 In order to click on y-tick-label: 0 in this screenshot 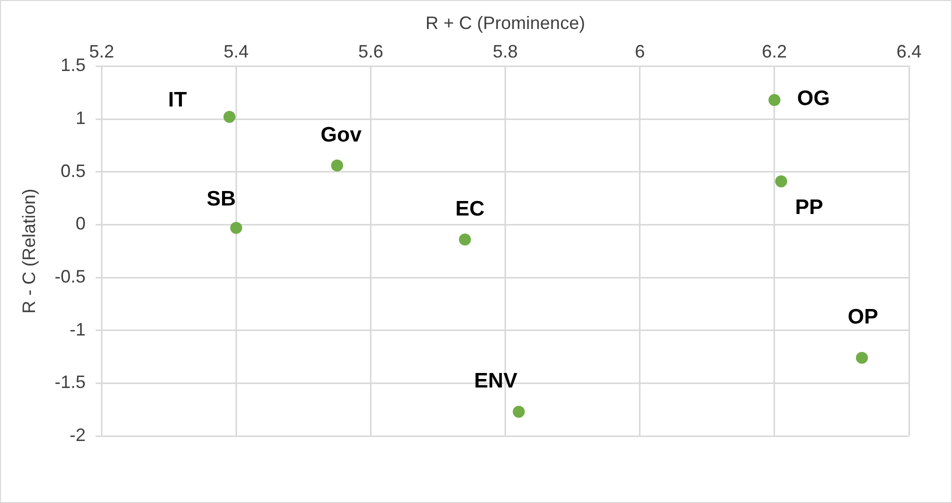, I will do `click(81, 224)`.